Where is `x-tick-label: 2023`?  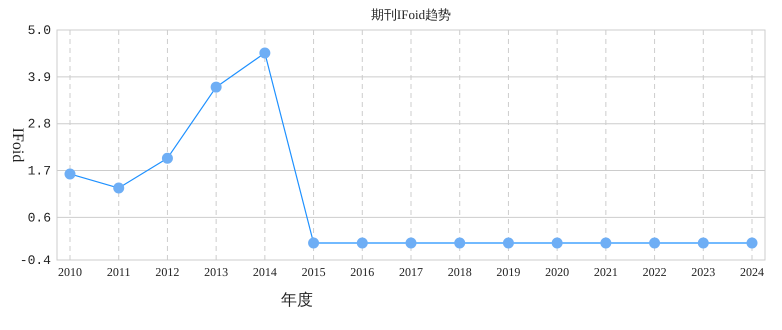 x-tick-label: 2023 is located at coordinates (703, 272).